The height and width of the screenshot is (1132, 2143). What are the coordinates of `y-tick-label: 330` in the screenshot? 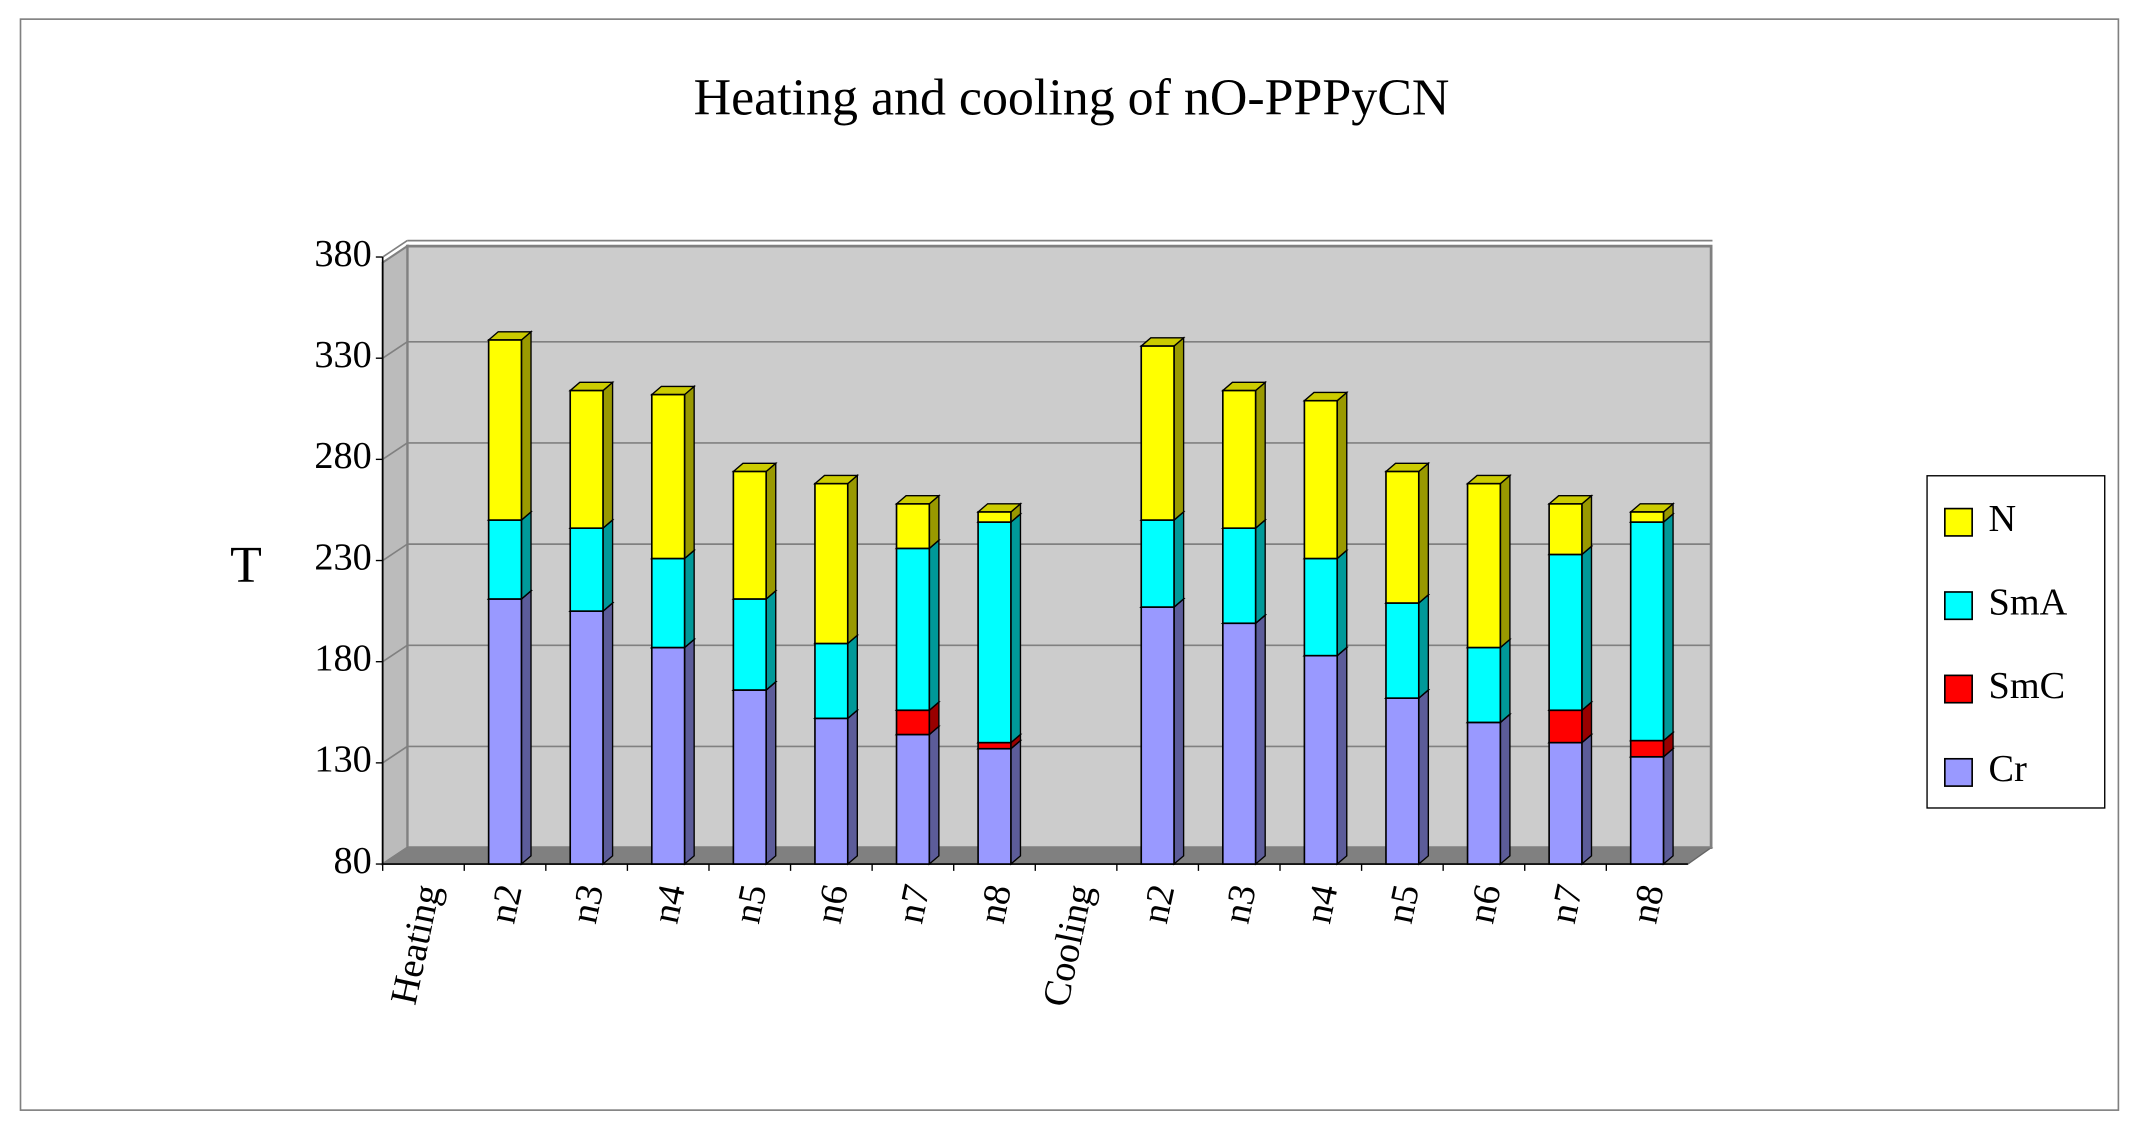 It's located at (342, 355).